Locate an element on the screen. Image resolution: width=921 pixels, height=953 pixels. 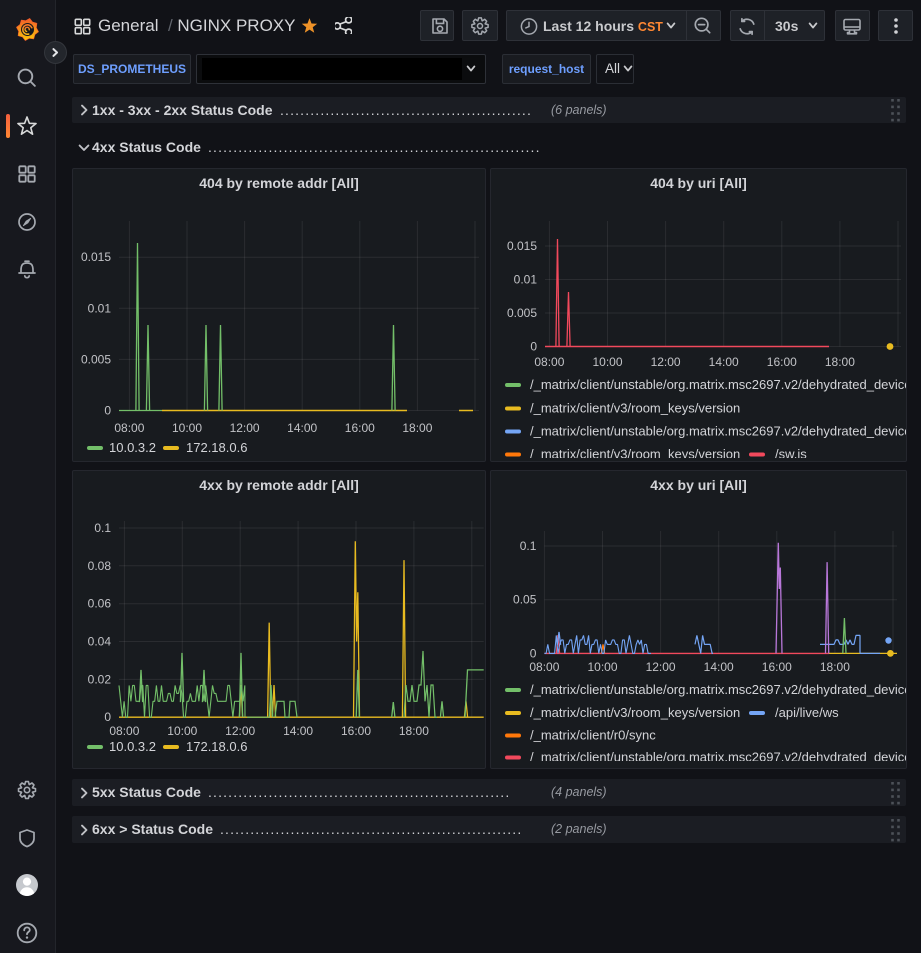
svg-text: /sw.js is located at coordinates (791, 452).